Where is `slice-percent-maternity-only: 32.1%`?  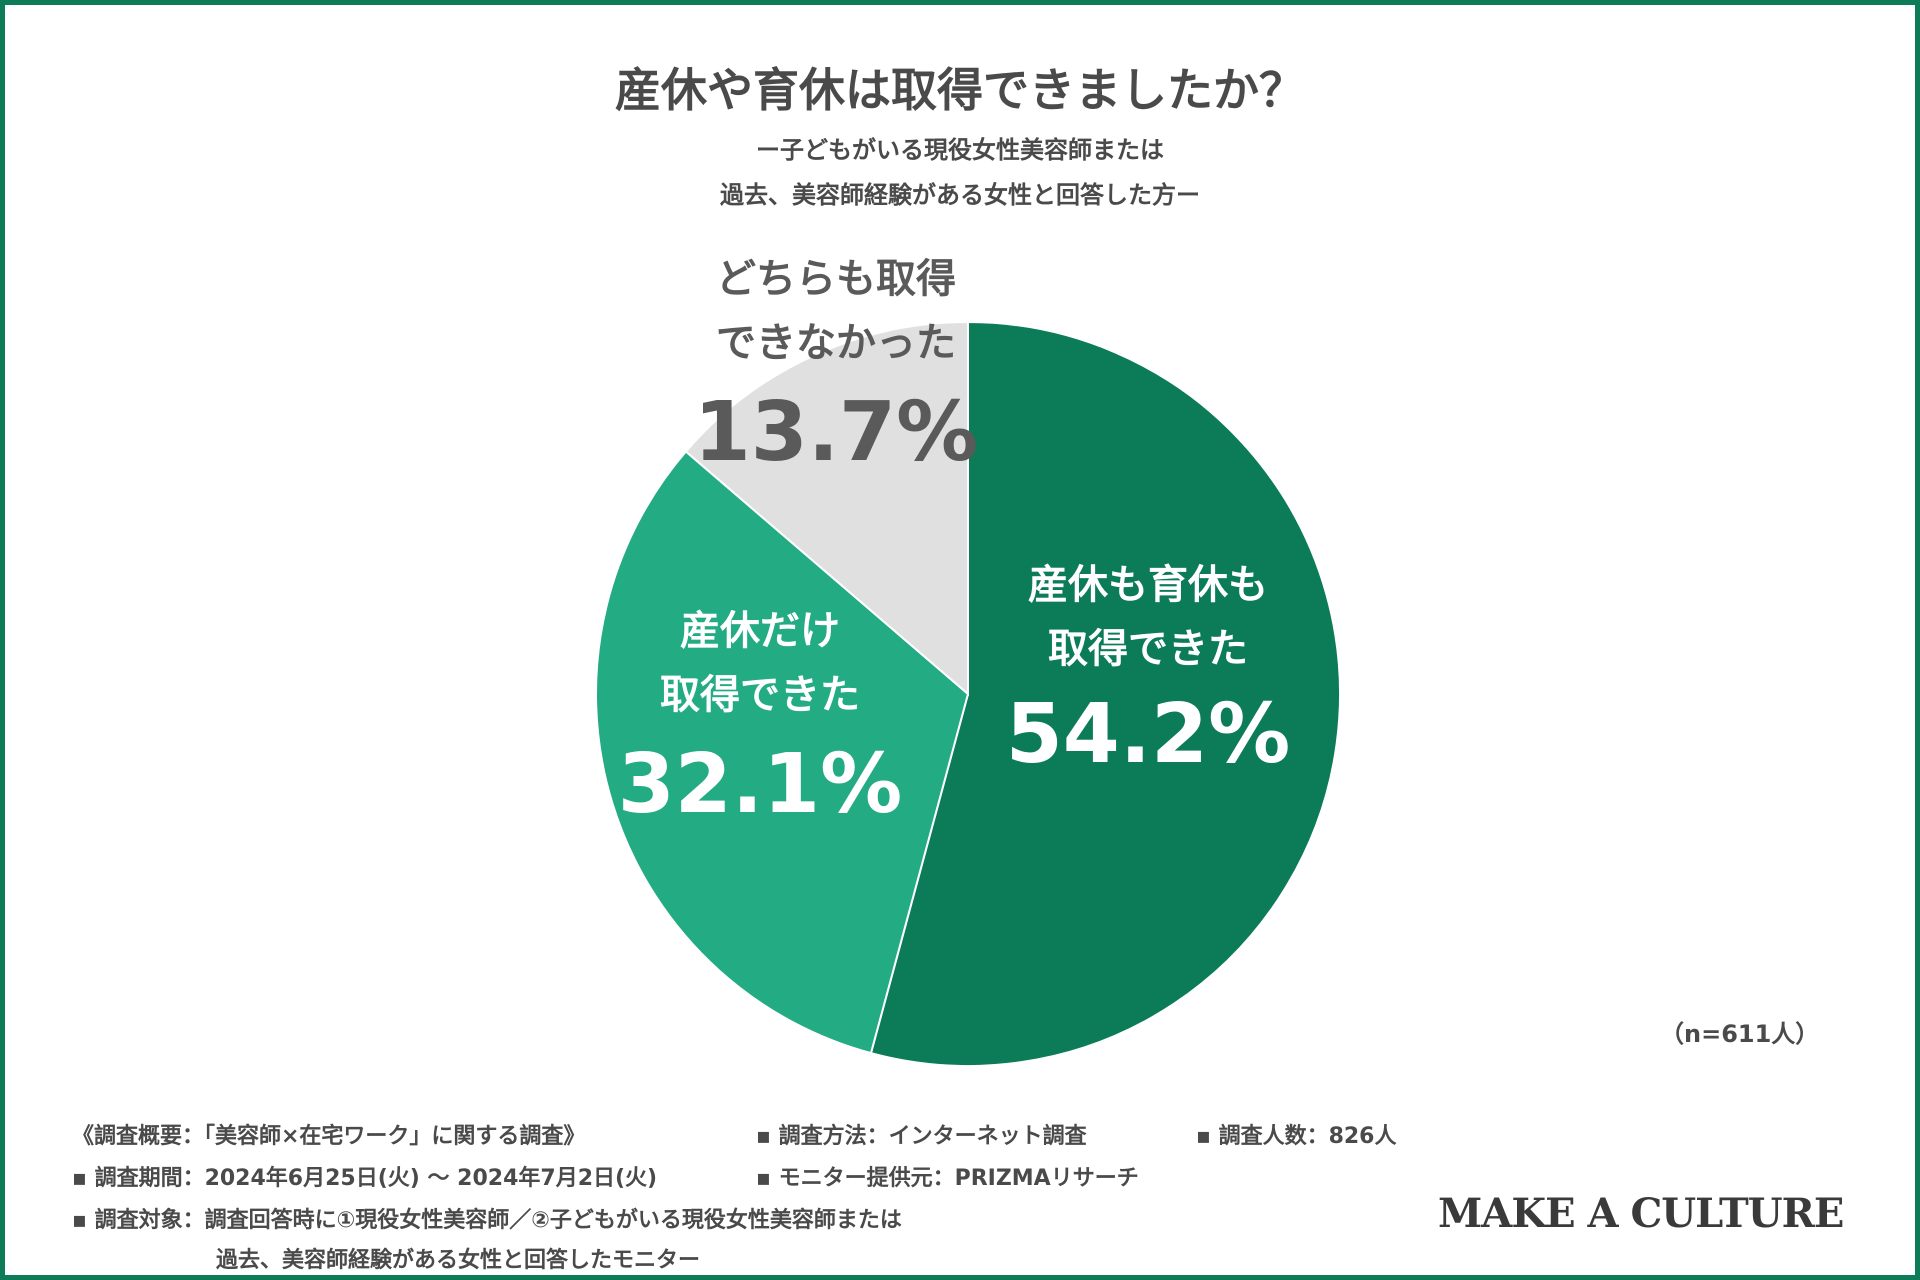
slice-percent-maternity-only: 32.1% is located at coordinates (760, 784).